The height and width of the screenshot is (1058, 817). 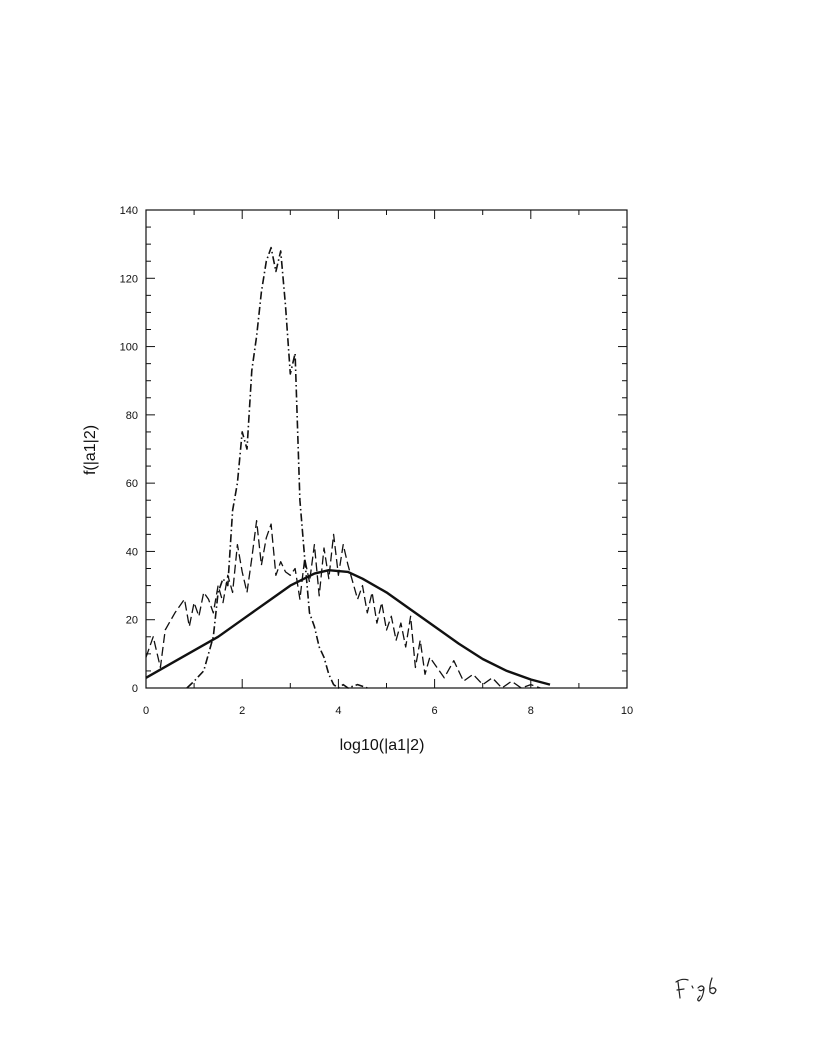 What do you see at coordinates (135, 689) in the screenshot?
I see `y-tick-label: 0` at bounding box center [135, 689].